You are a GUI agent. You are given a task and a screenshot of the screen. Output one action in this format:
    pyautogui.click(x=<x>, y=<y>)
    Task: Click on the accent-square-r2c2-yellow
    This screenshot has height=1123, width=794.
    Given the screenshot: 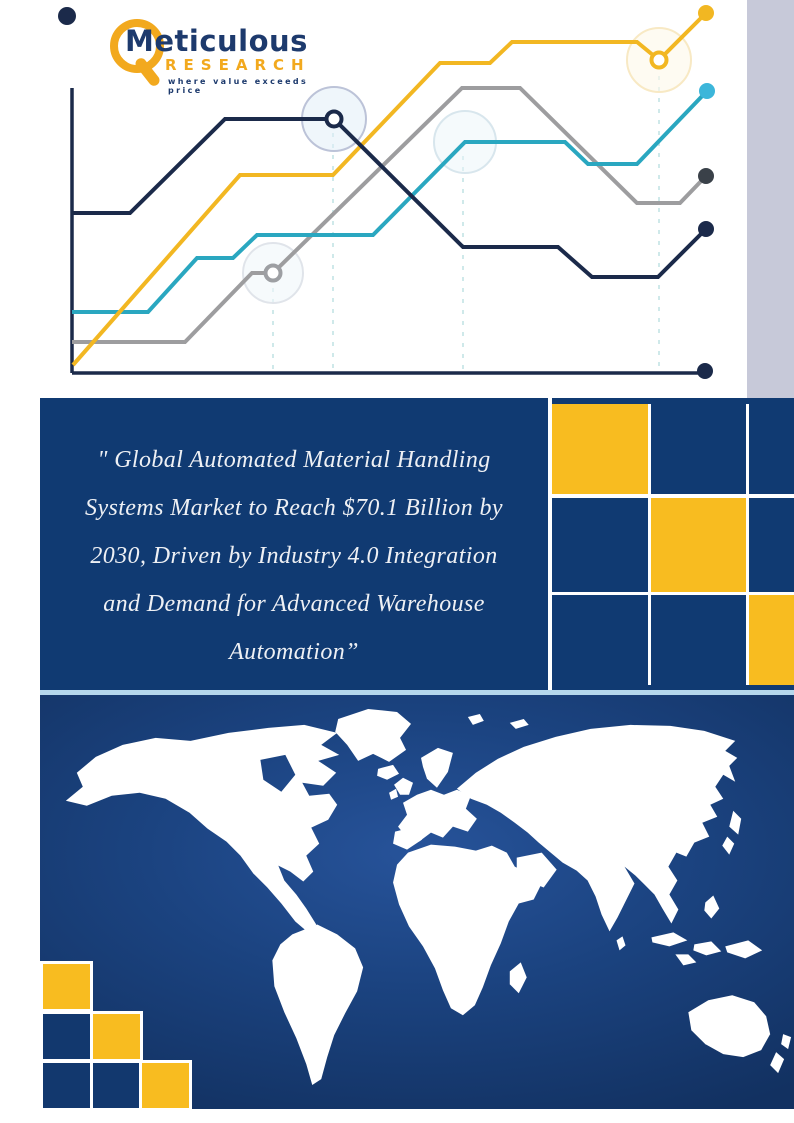 What is the action you would take?
    pyautogui.click(x=698, y=545)
    